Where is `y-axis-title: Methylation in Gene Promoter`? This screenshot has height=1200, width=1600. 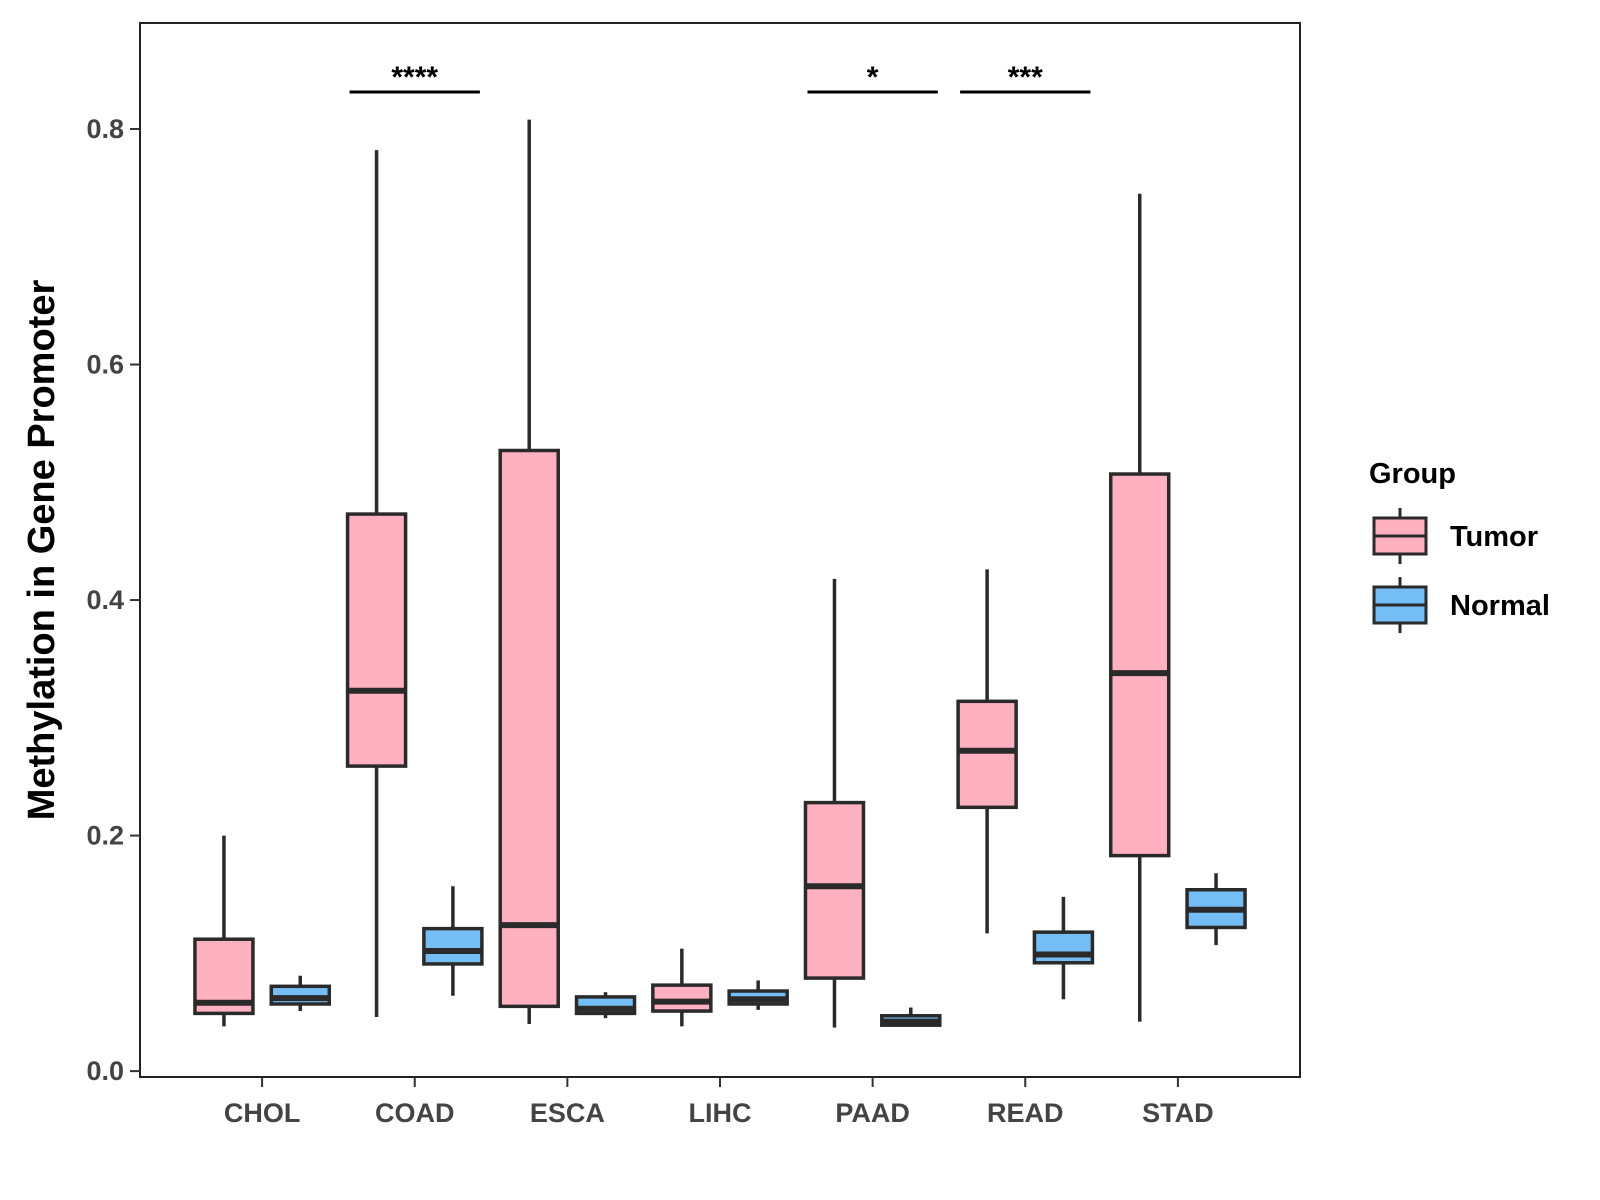 y-axis-title: Methylation in Gene Promoter is located at coordinates (42, 550).